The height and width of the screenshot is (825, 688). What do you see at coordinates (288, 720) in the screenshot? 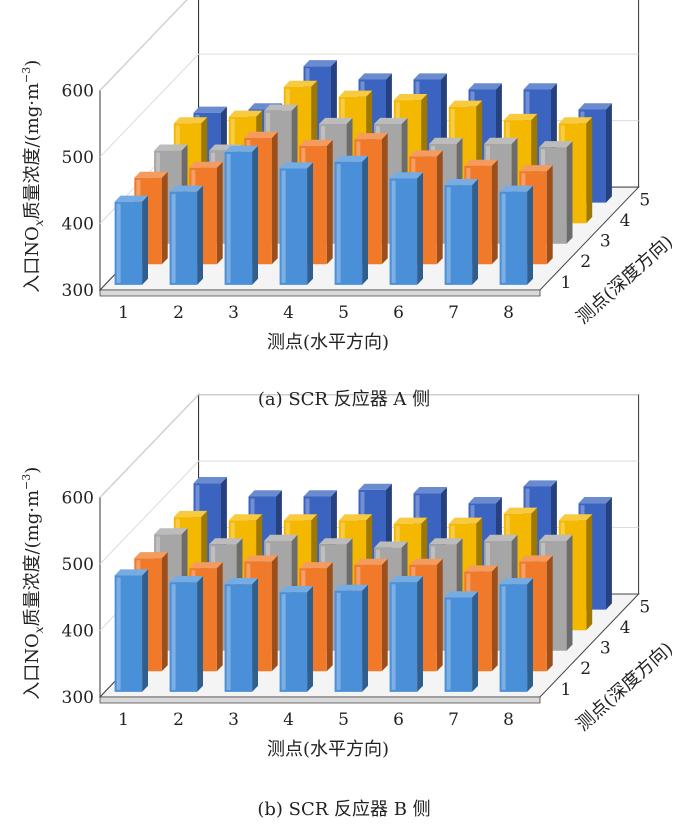
I see `x-tick-label: 4` at bounding box center [288, 720].